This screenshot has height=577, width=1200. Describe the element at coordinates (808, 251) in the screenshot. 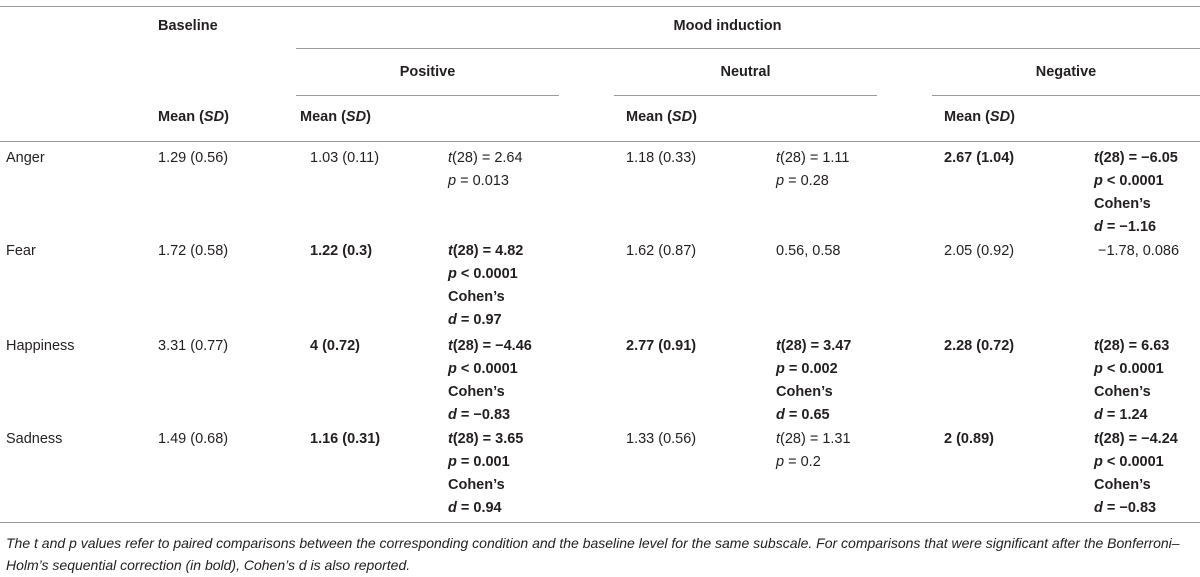

I see `fear-neutral-stats: 0.56, 0.58` at that location.